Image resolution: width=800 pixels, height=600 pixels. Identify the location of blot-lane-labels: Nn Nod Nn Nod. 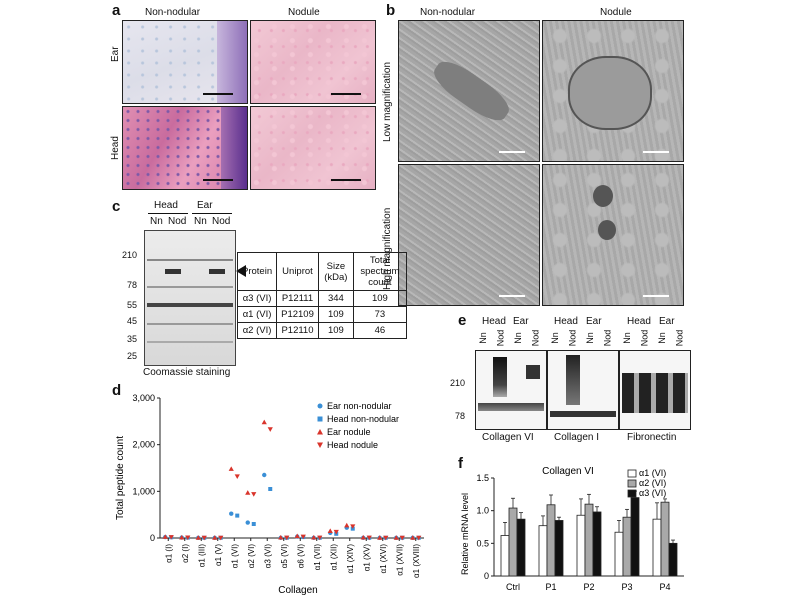
(582, 338).